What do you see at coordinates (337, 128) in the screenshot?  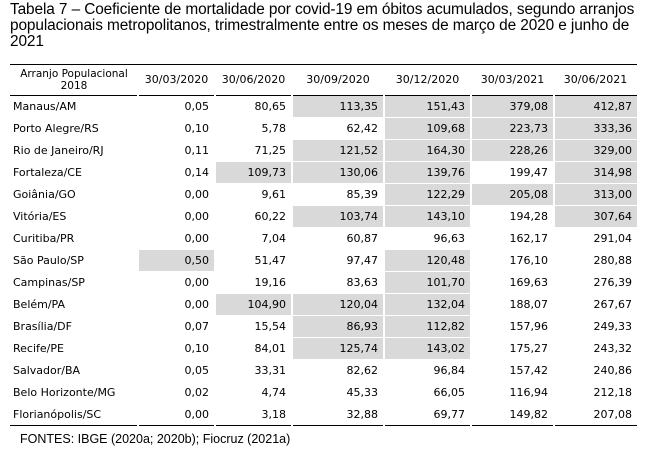 I see `row-value: 62,42` at bounding box center [337, 128].